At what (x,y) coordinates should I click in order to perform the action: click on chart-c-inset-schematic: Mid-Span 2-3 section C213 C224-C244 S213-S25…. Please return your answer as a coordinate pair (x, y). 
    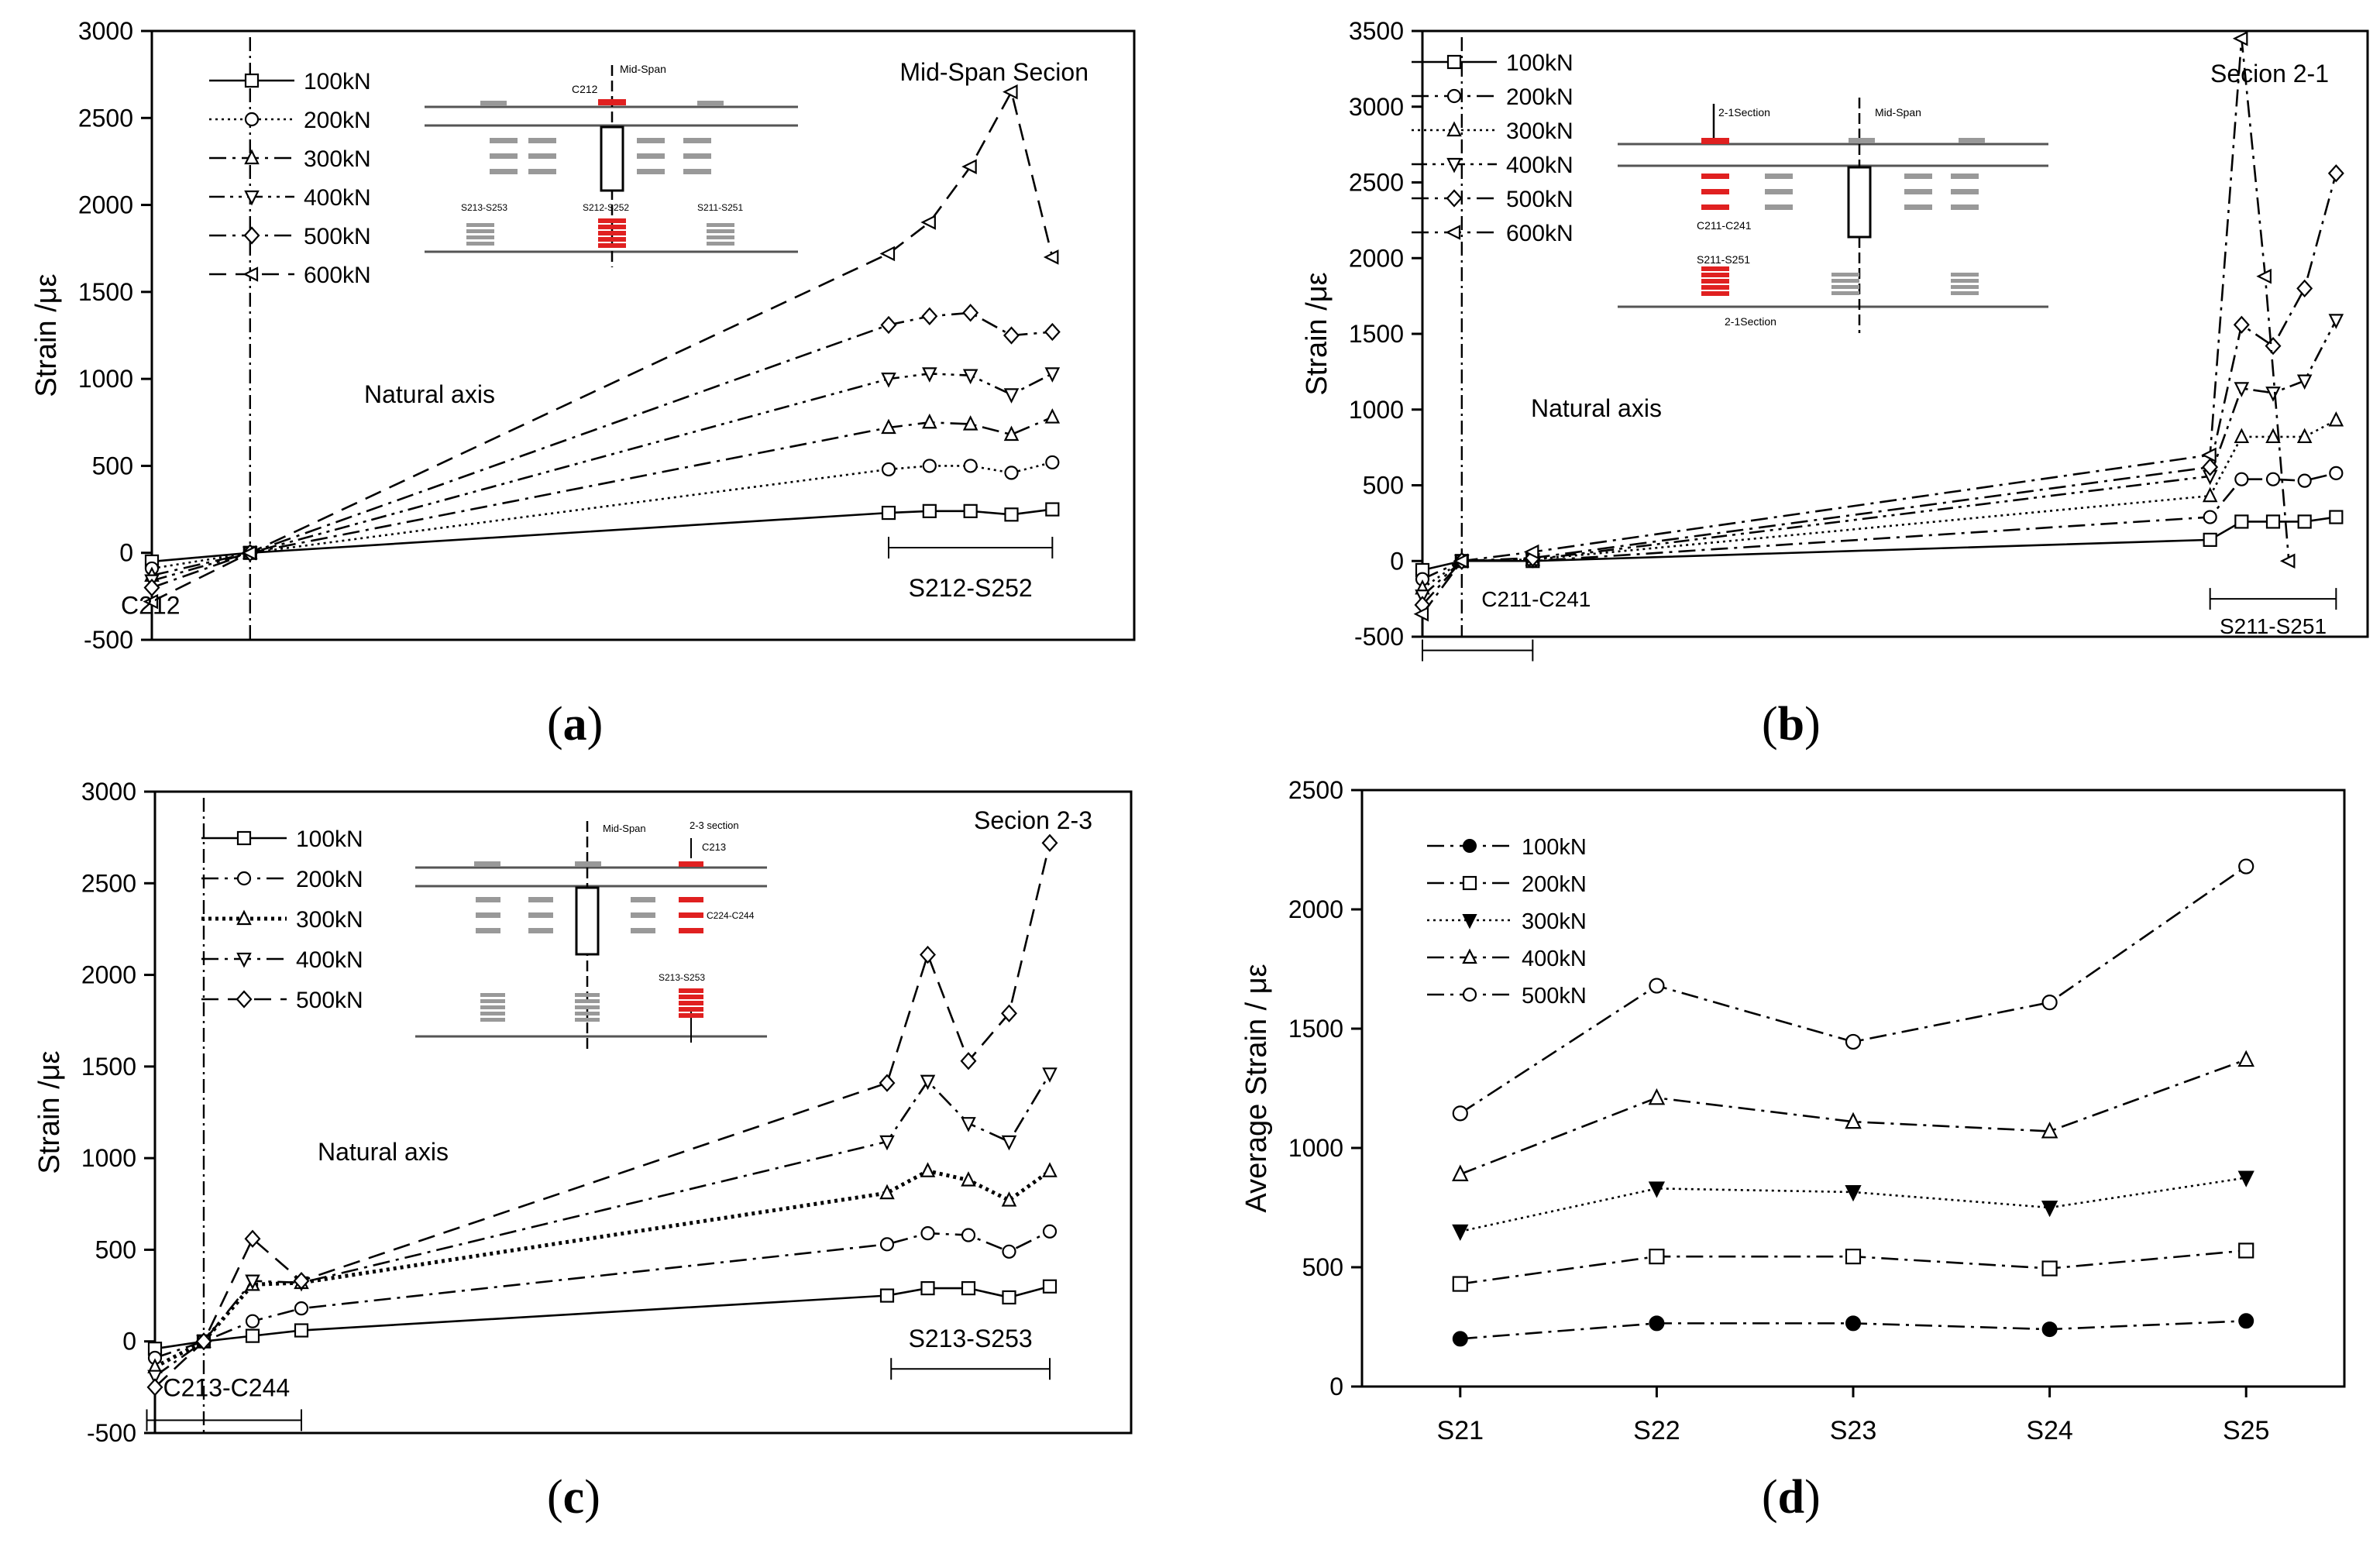
    Looking at the image, I should click on (591, 936).